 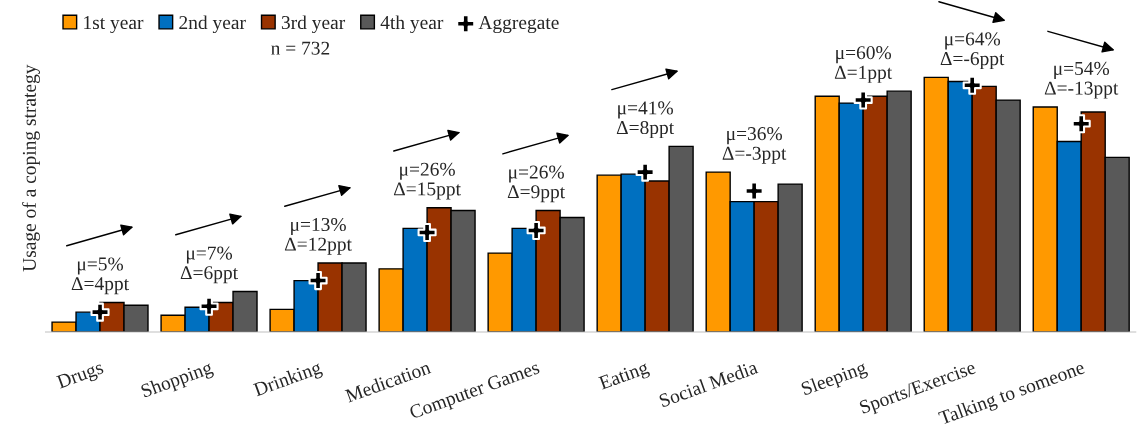 What do you see at coordinates (708, 383) in the screenshot?
I see `x-tick-label: Social Media` at bounding box center [708, 383].